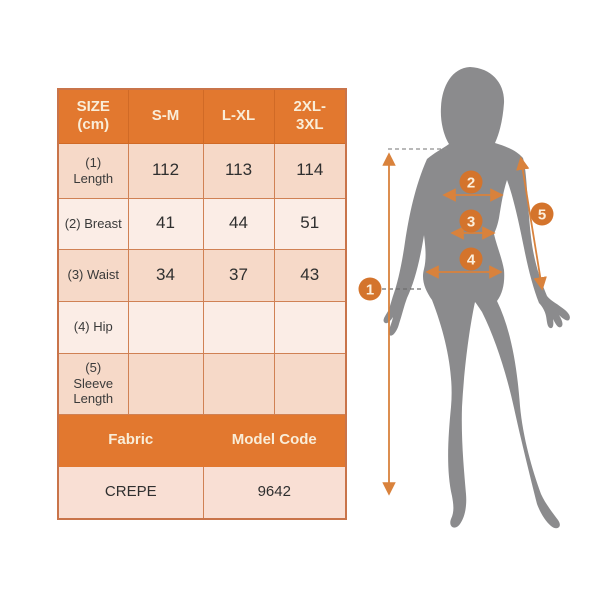 This screenshot has height=600, width=600. What do you see at coordinates (238, 223) in the screenshot?
I see `breast-lxl-value: 44` at bounding box center [238, 223].